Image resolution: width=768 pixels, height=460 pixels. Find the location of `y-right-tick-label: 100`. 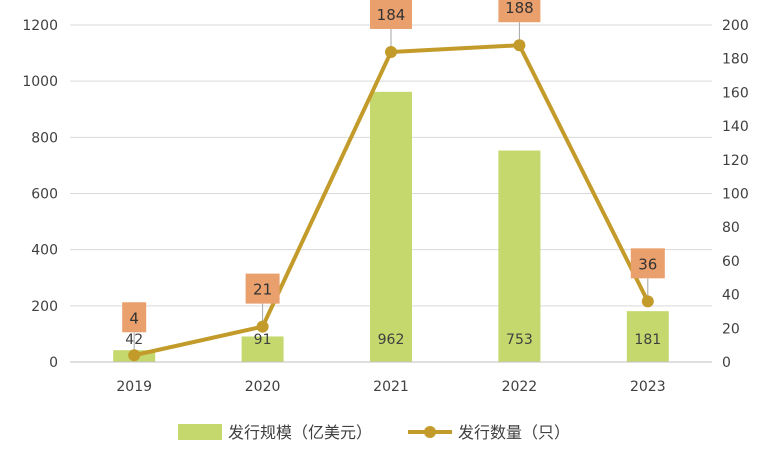

y-right-tick-label: 100 is located at coordinates (735, 195).